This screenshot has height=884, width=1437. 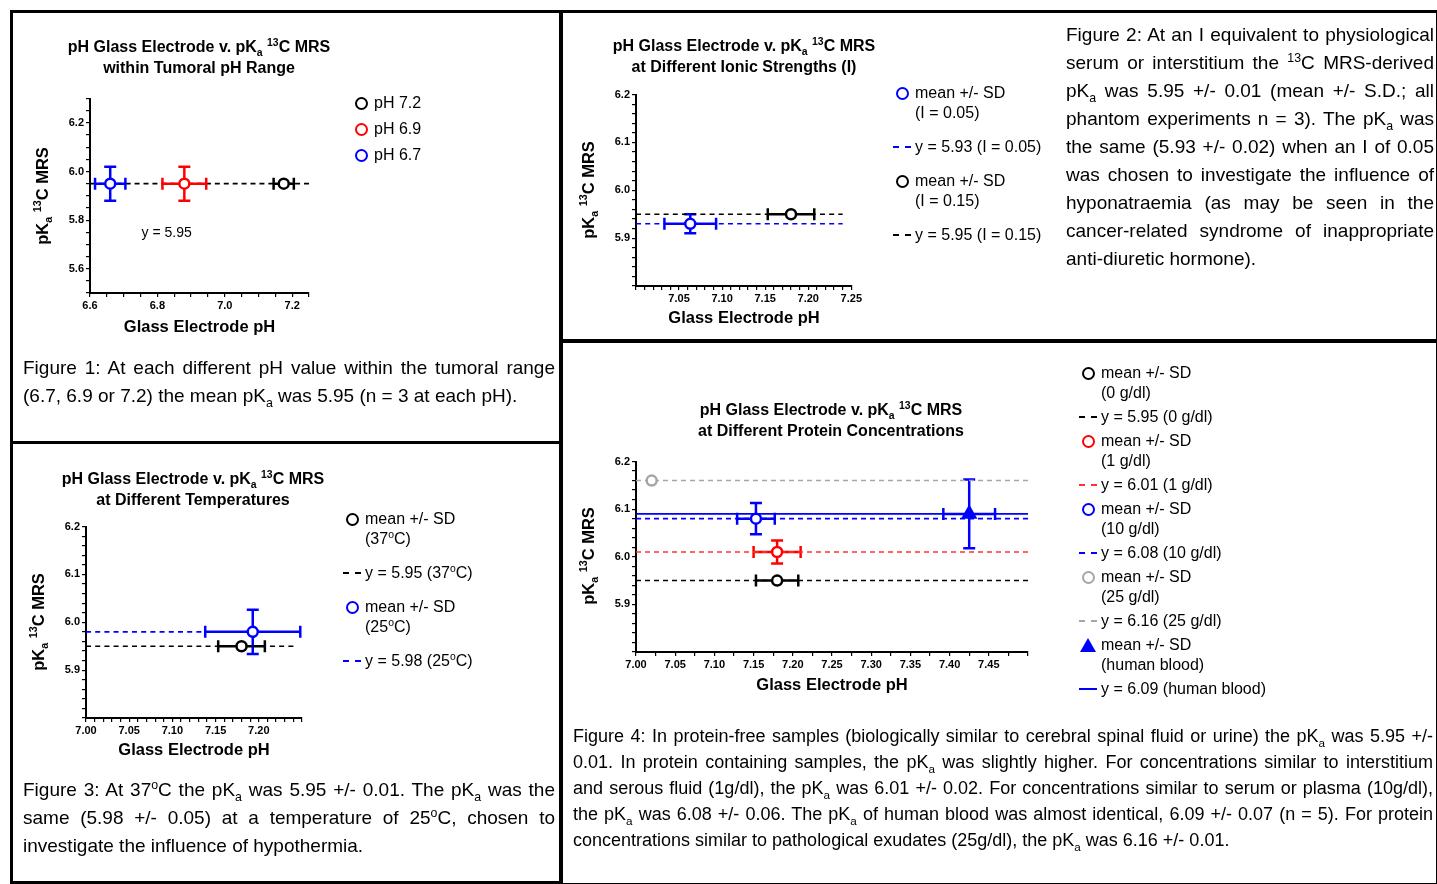 I want to click on legend-label: pH 6.9, so click(x=398, y=129).